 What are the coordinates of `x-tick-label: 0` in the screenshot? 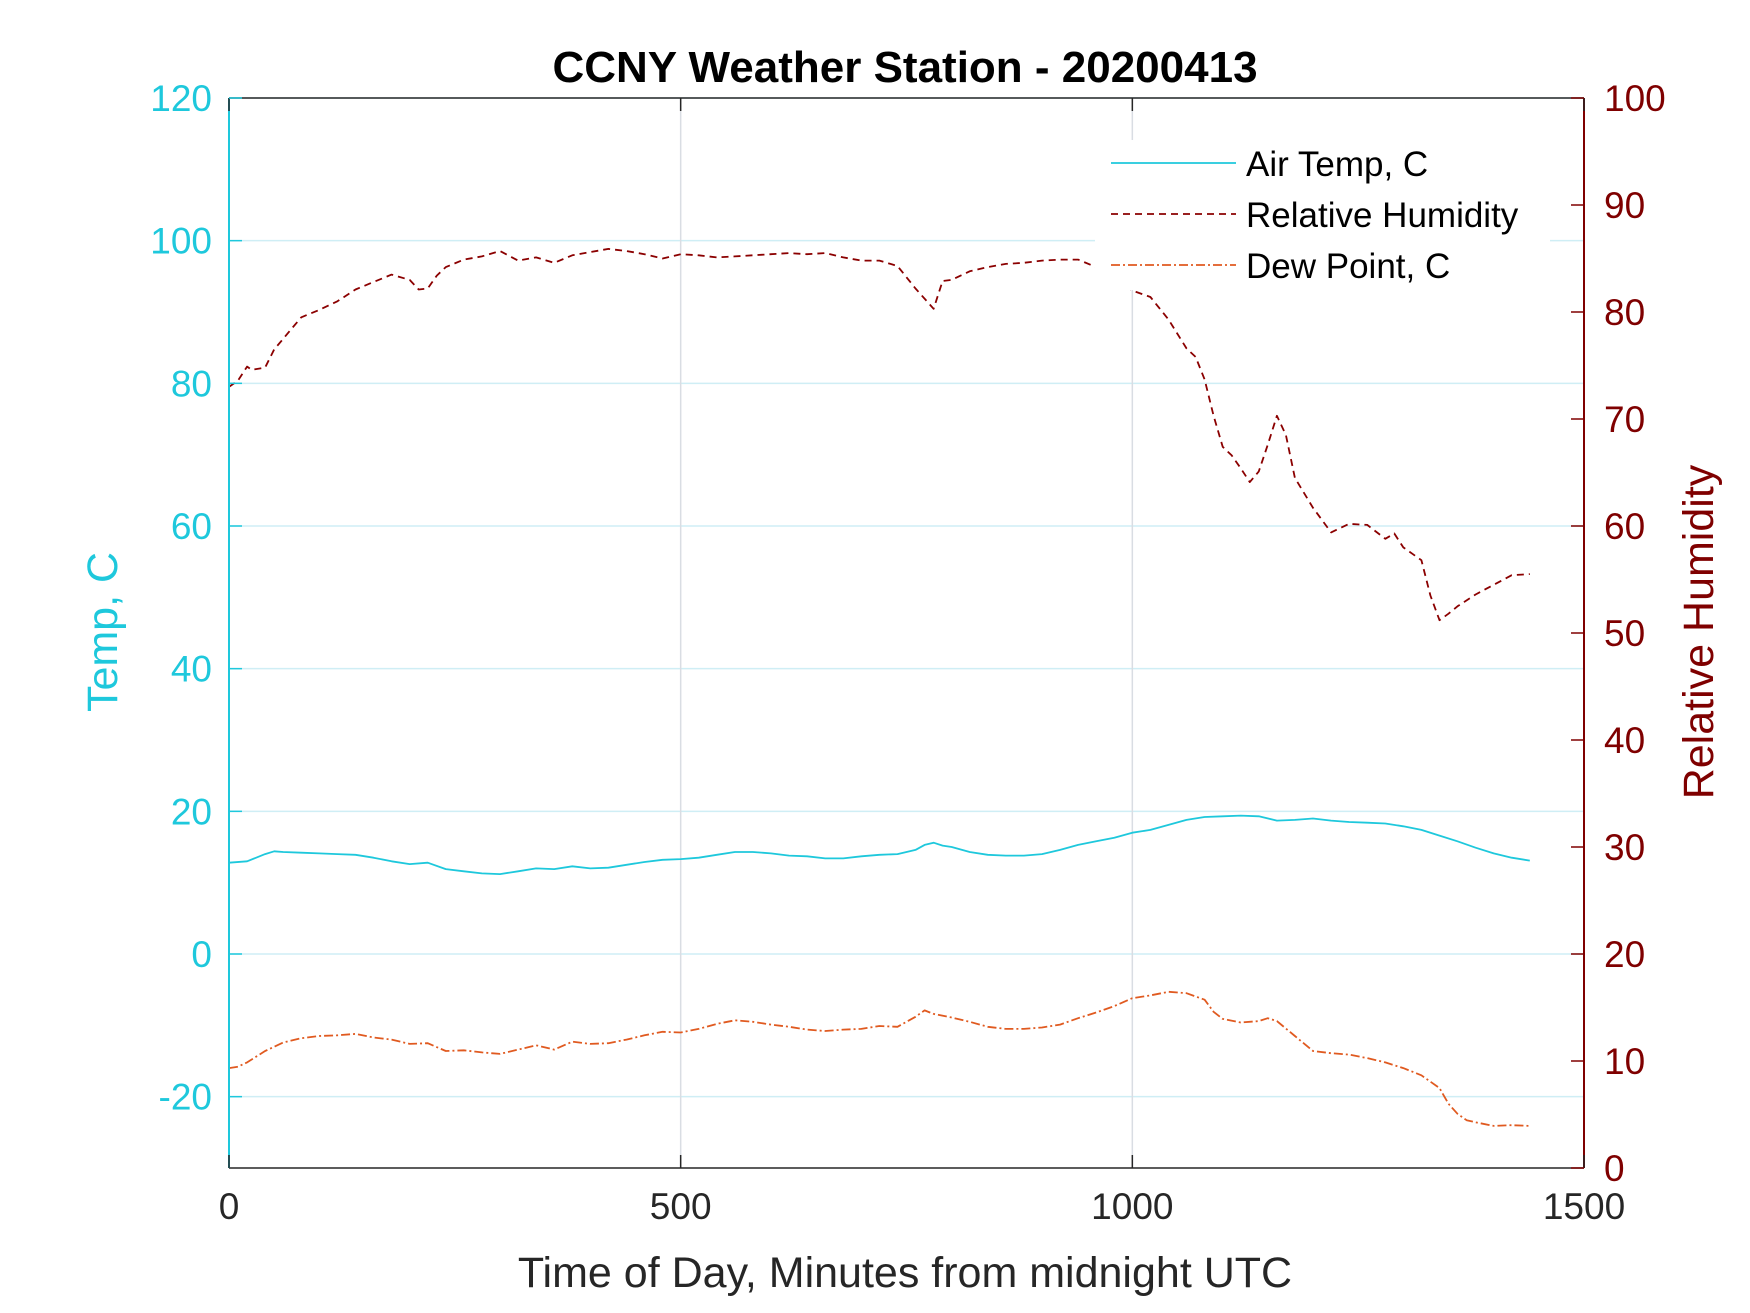 It's located at (229, 1206).